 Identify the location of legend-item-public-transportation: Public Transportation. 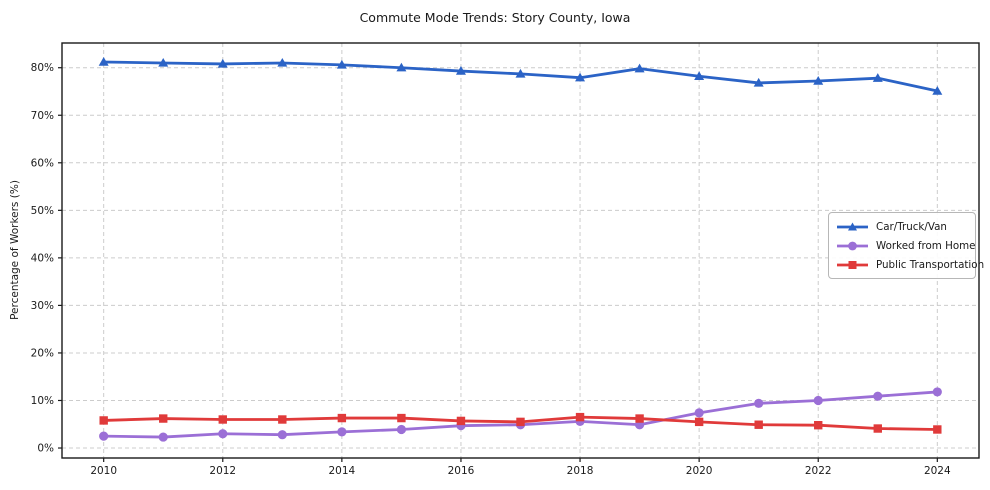
(910, 264).